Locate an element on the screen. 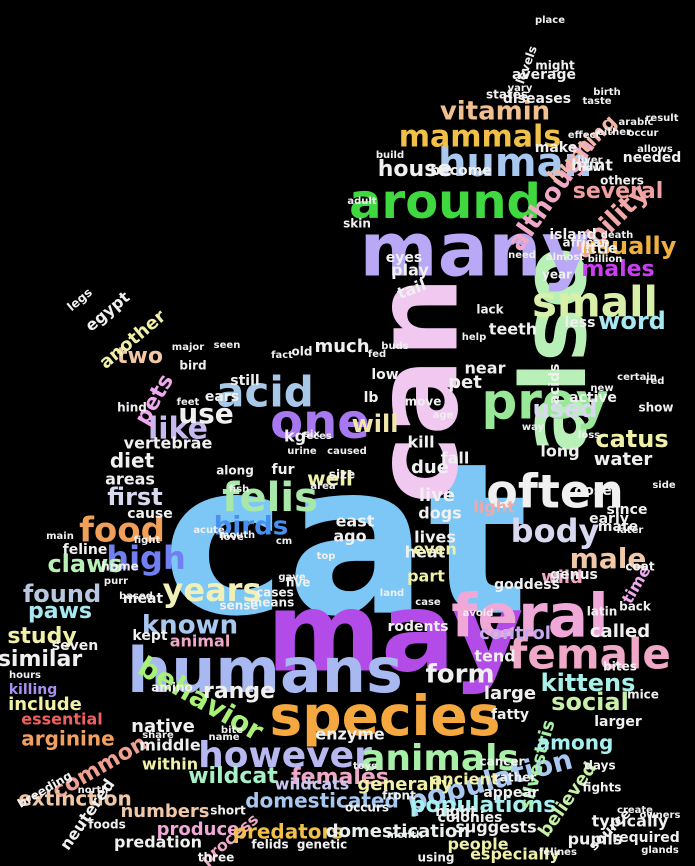 This screenshot has height=866, width=695. word-caused: caused is located at coordinates (347, 451).